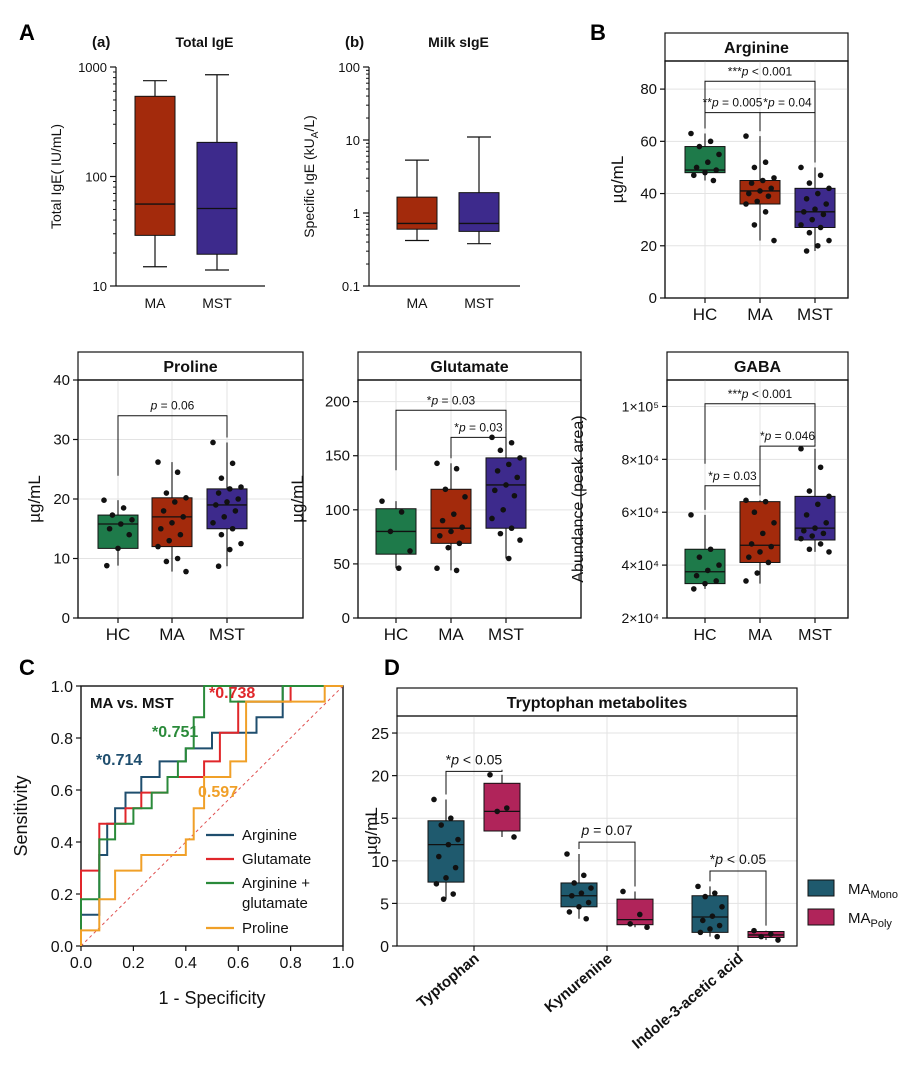 The width and height of the screenshot is (912, 1090). What do you see at coordinates (175, 732) in the screenshot?
I see `auc-label: *0.751` at bounding box center [175, 732].